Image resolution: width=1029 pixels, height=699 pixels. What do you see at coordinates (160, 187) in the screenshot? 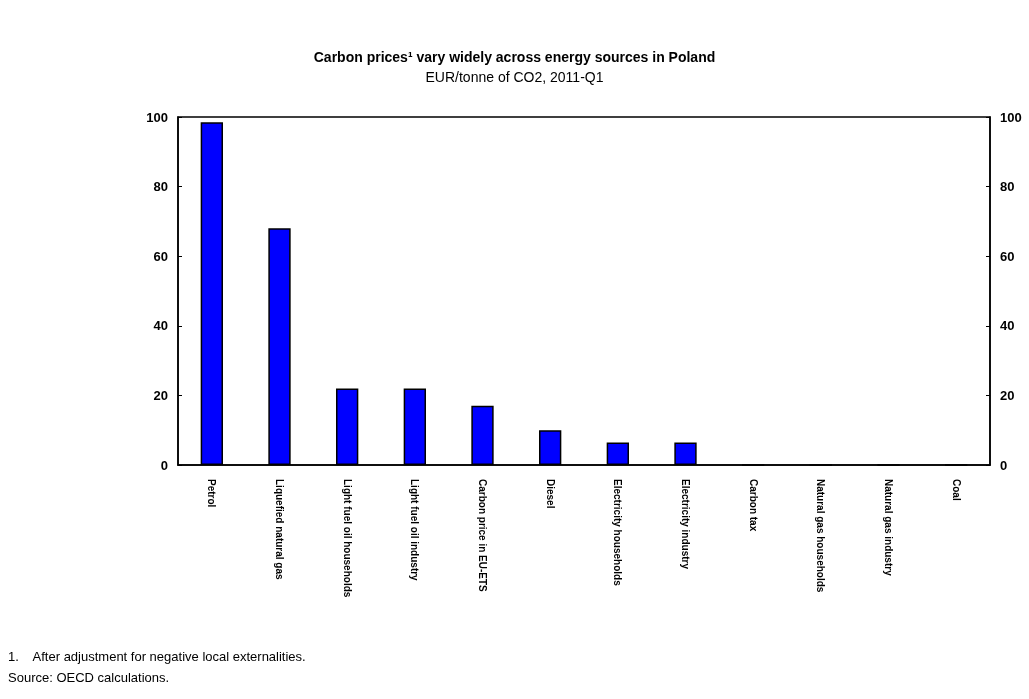
I see `y-tick-label: 80` at bounding box center [160, 187].